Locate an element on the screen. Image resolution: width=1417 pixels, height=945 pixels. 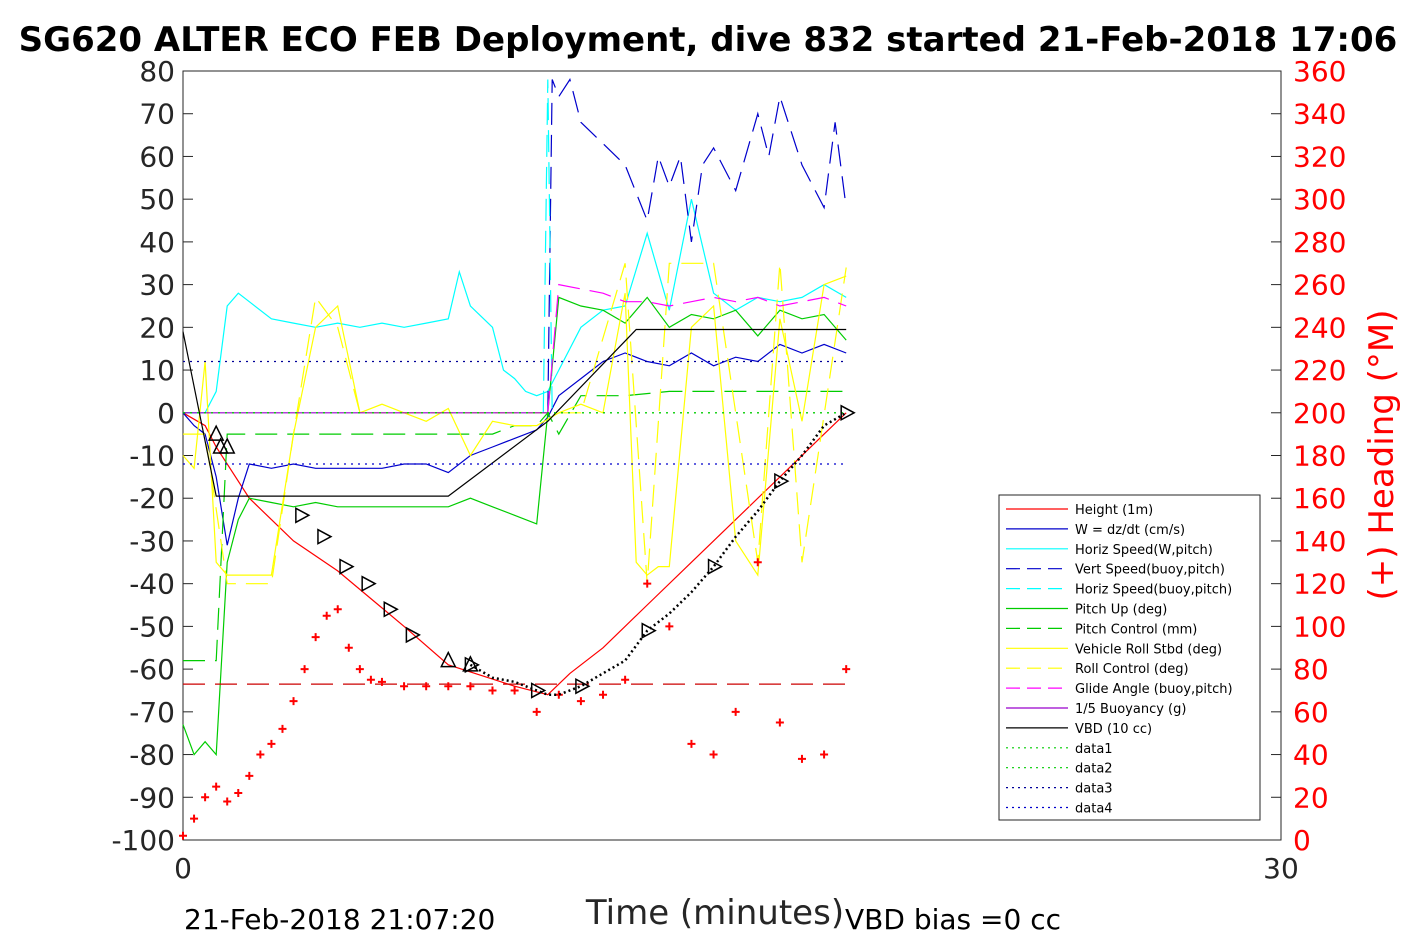
legend-label: Horiz Speed(W,pitch) is located at coordinates (1144, 550).